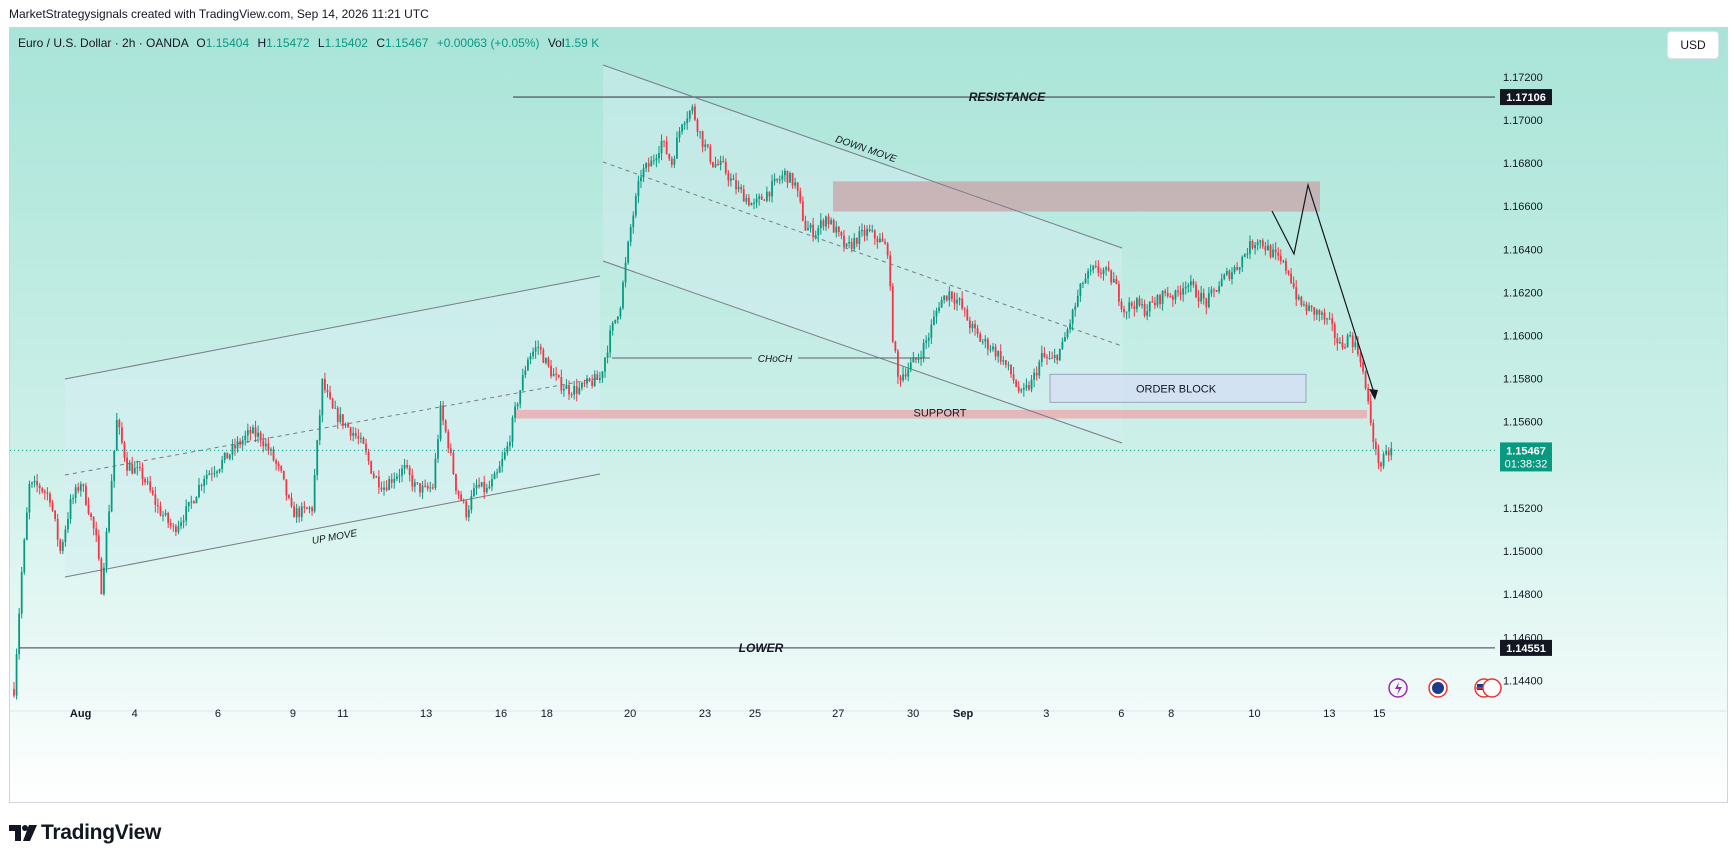 This screenshot has height=861, width=1736. What do you see at coordinates (862, 156) in the screenshot?
I see `down-move-channel-top` at bounding box center [862, 156].